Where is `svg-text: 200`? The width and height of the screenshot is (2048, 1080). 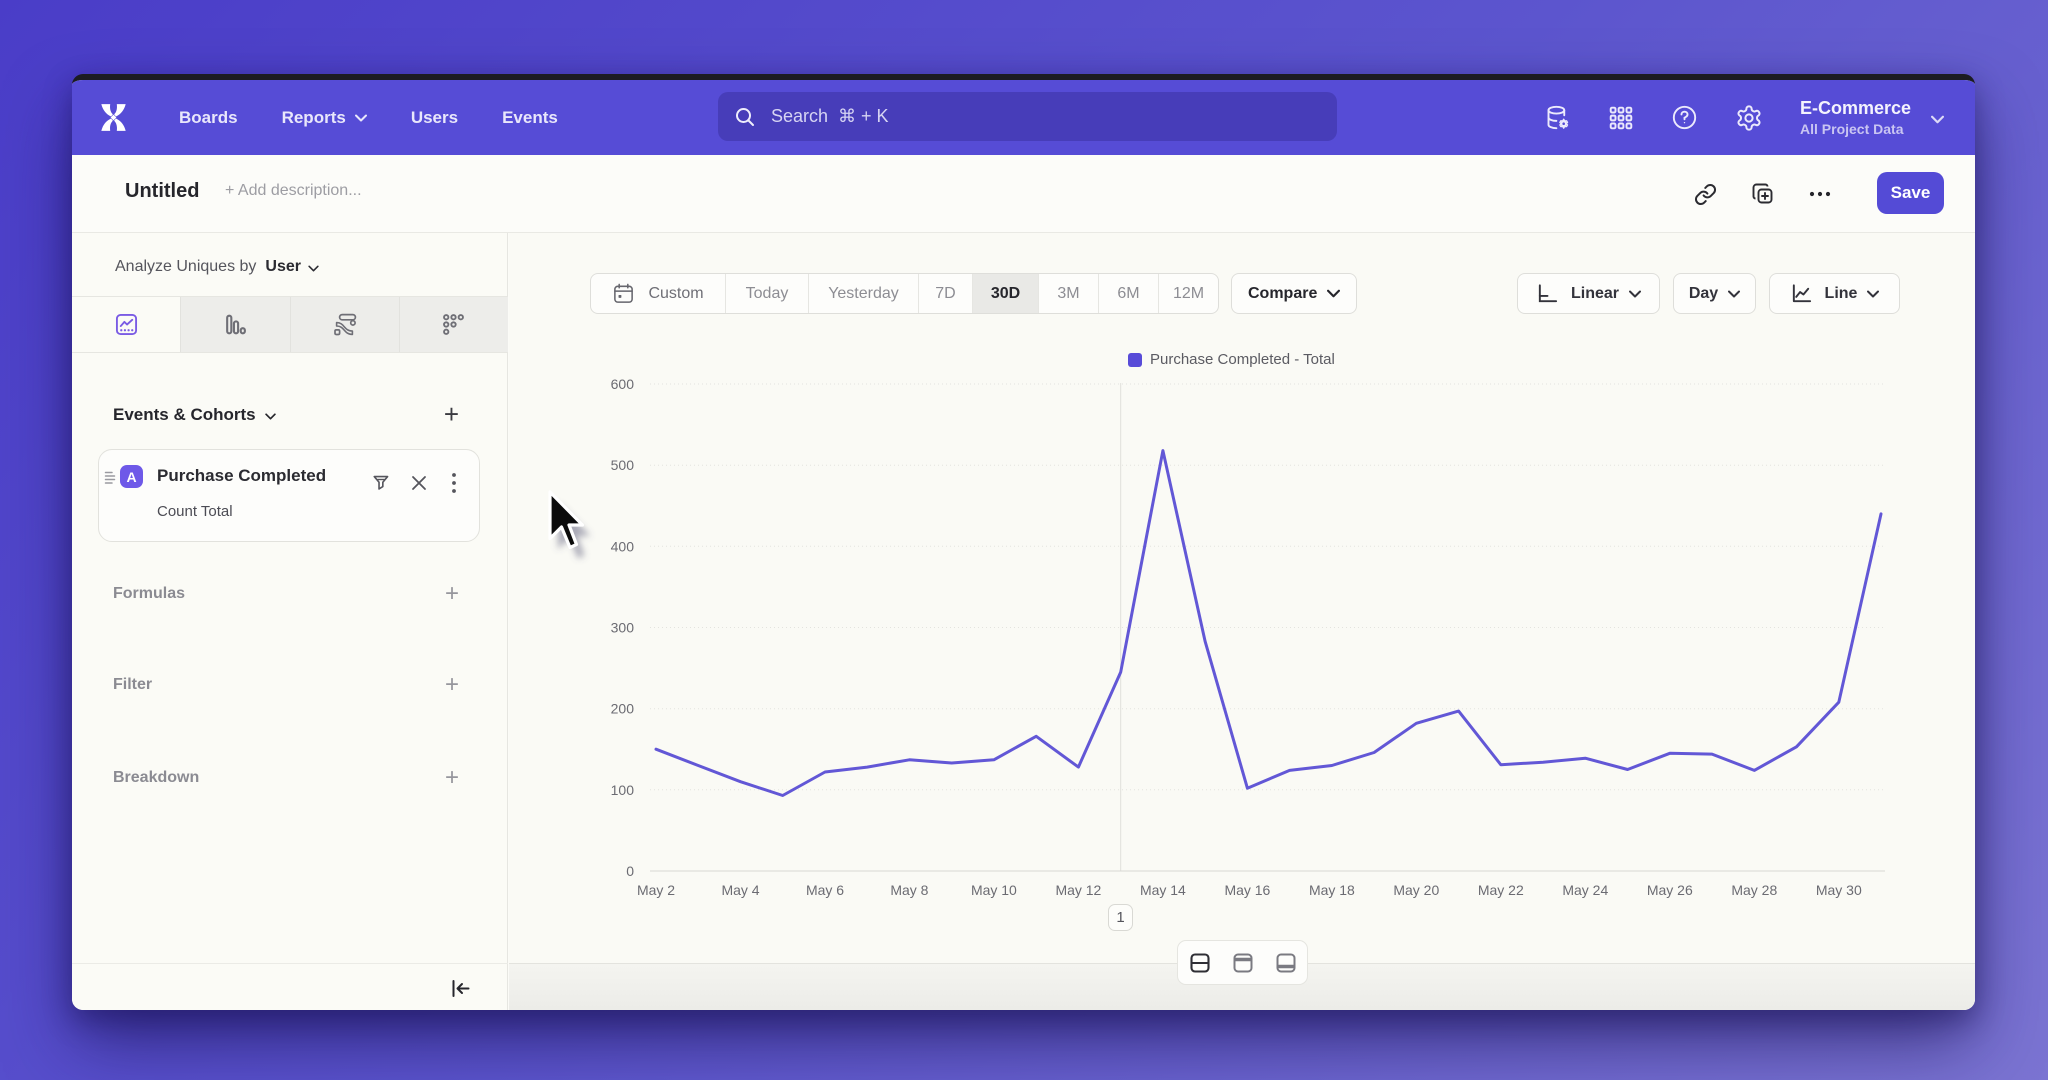
svg-text: 200 is located at coordinates (623, 709).